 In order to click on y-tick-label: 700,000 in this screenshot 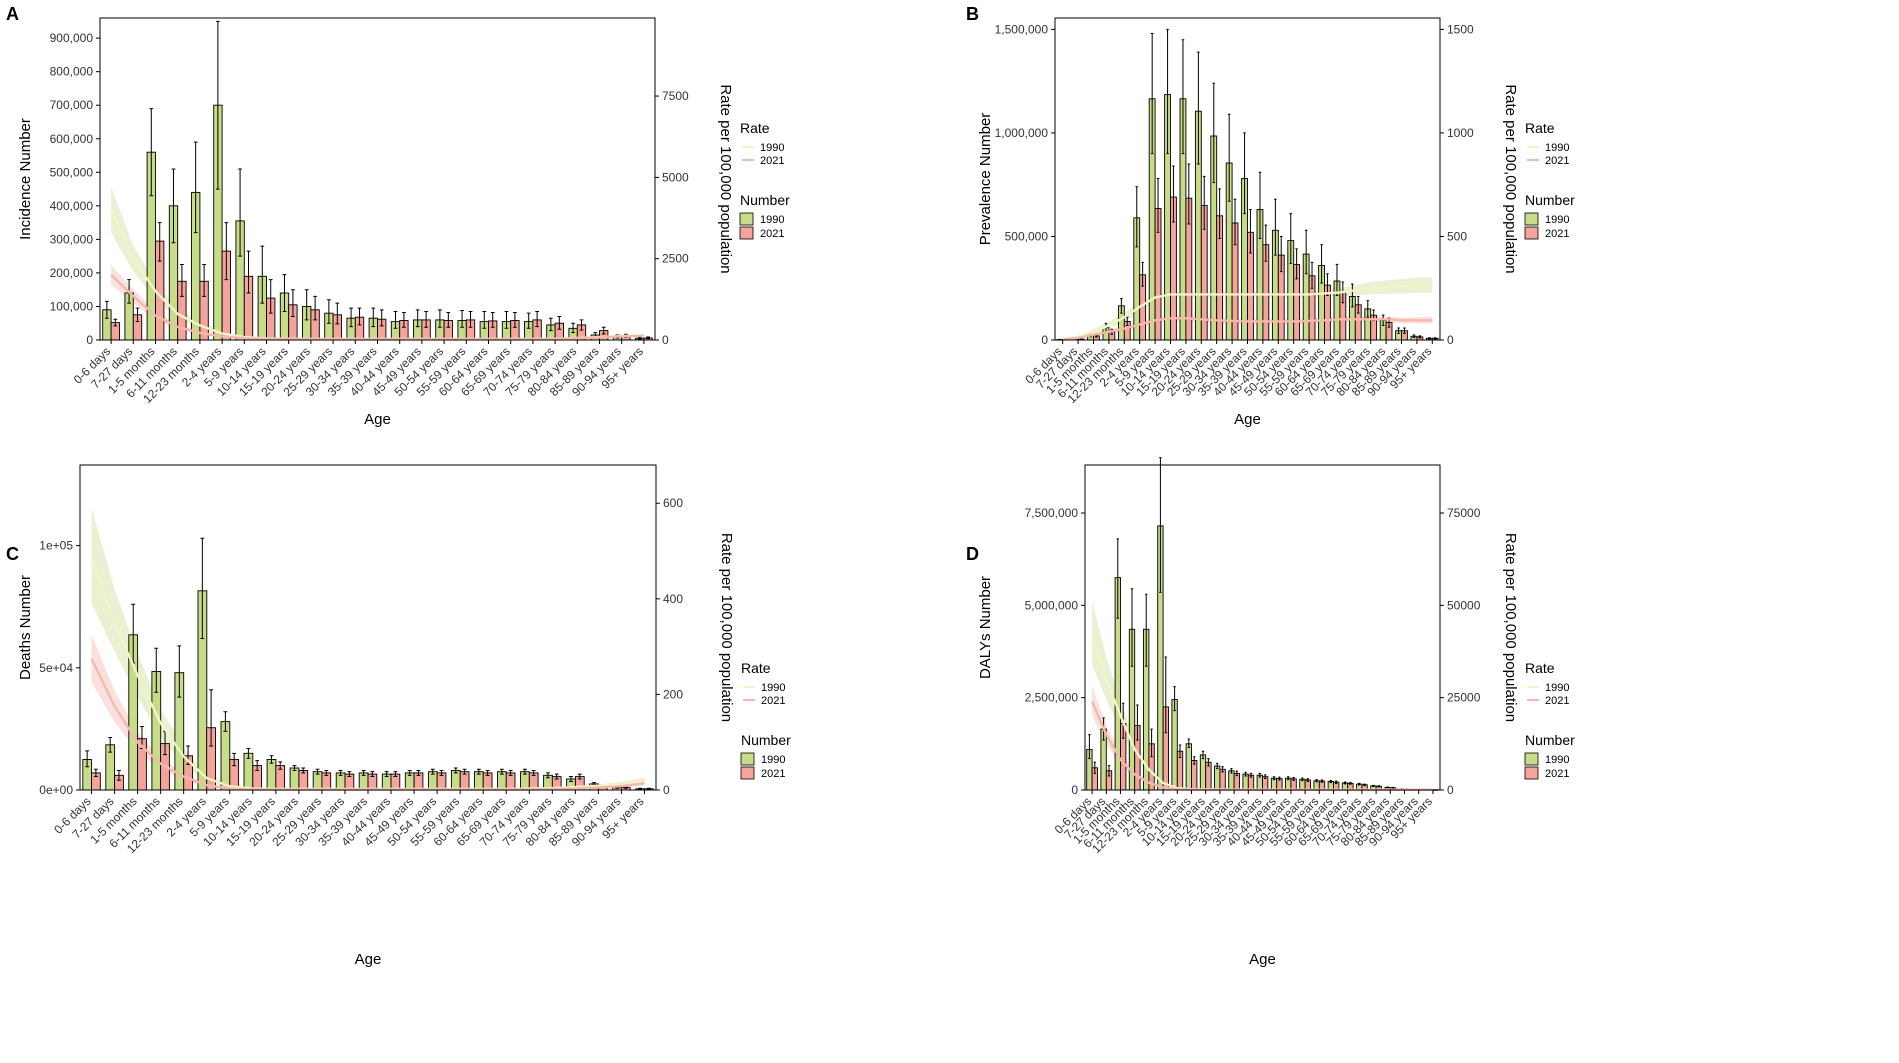, I will do `click(72, 105)`.